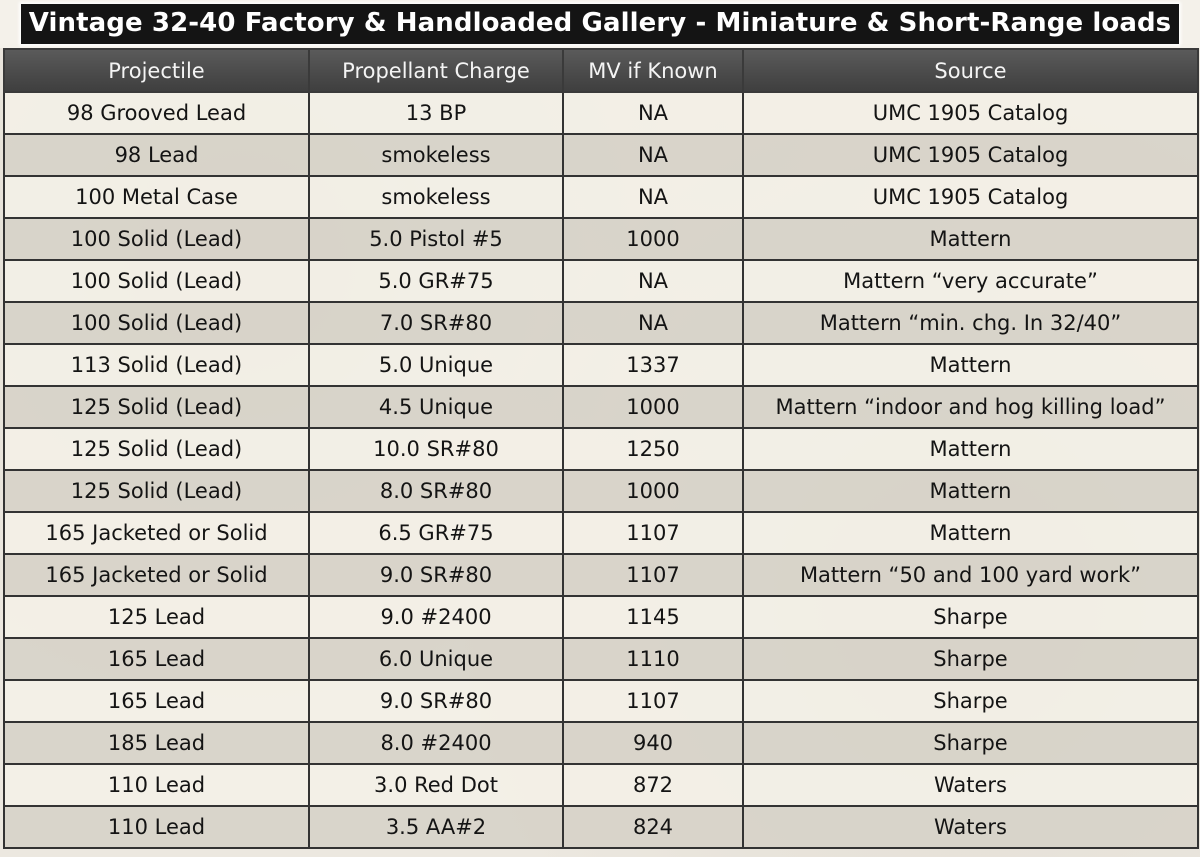 The image size is (1200, 857). Describe the element at coordinates (436, 113) in the screenshot. I see `cell-propellant-charge: 13 BP` at that location.